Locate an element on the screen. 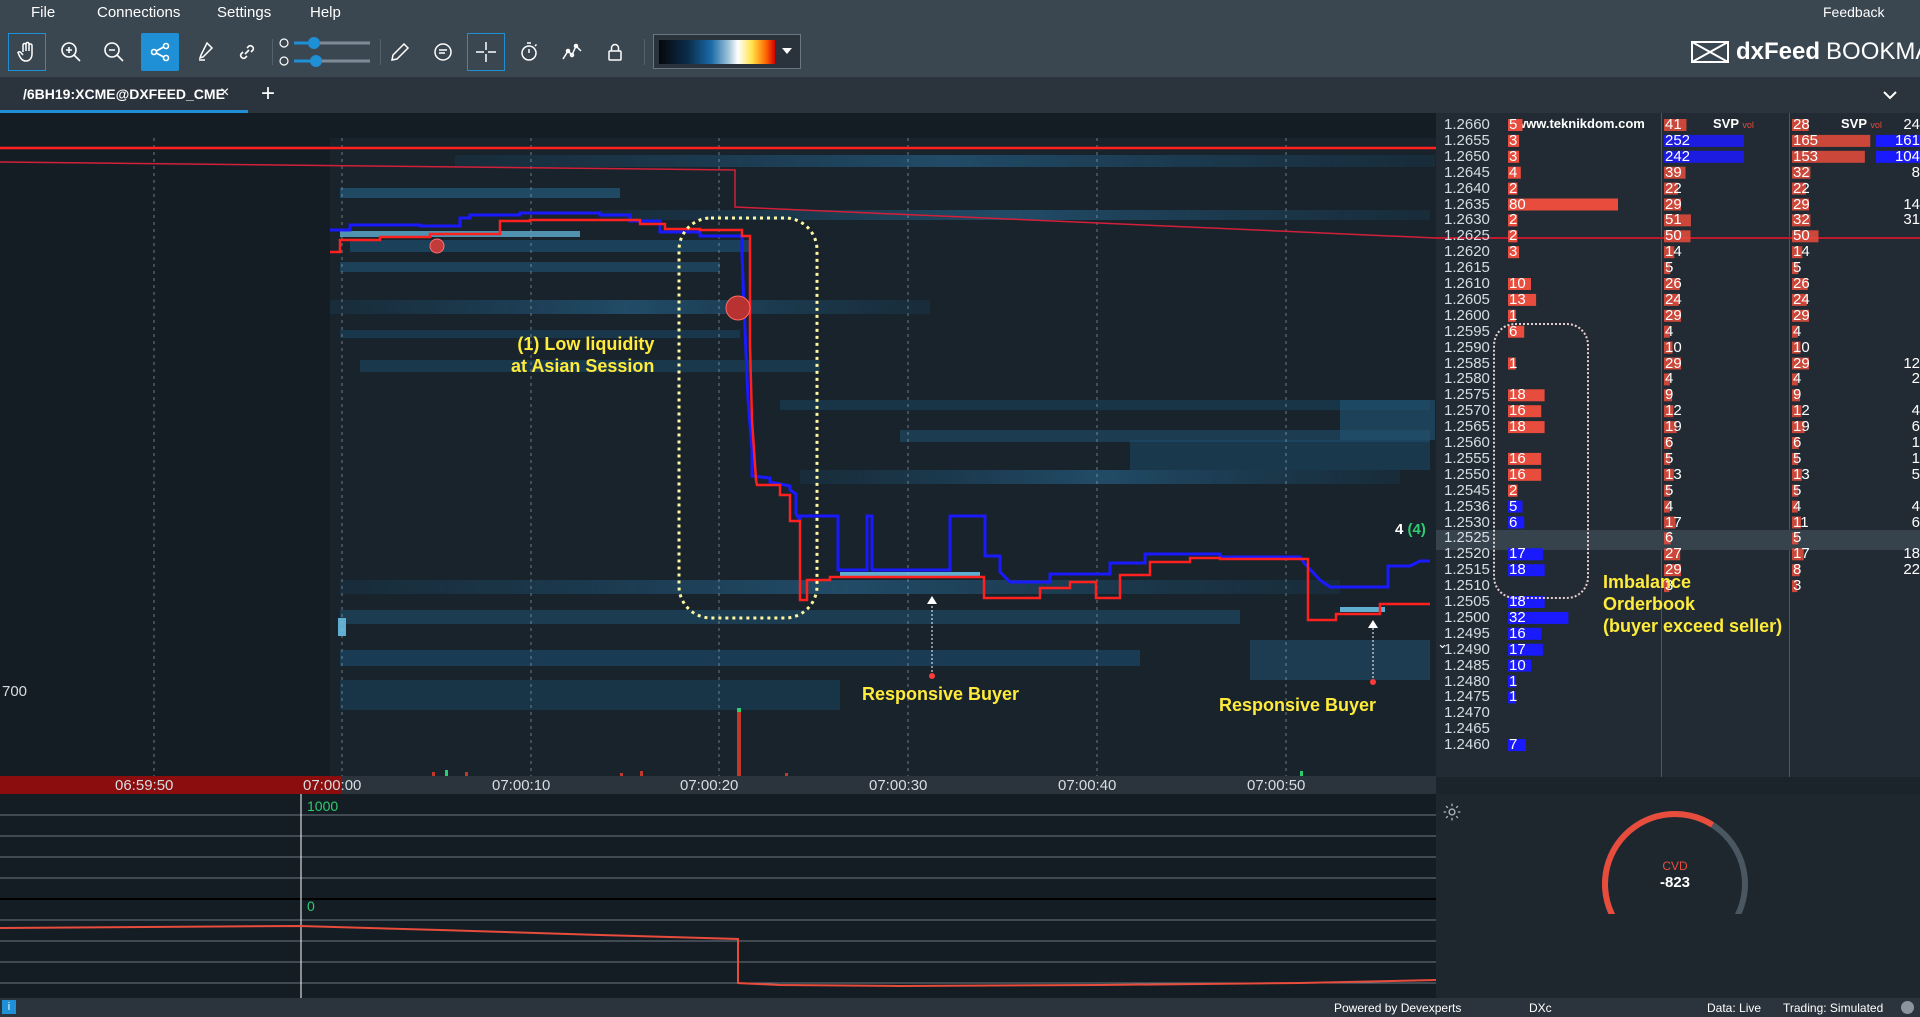  ladder-price: 1.2590 is located at coordinates (1467, 347).